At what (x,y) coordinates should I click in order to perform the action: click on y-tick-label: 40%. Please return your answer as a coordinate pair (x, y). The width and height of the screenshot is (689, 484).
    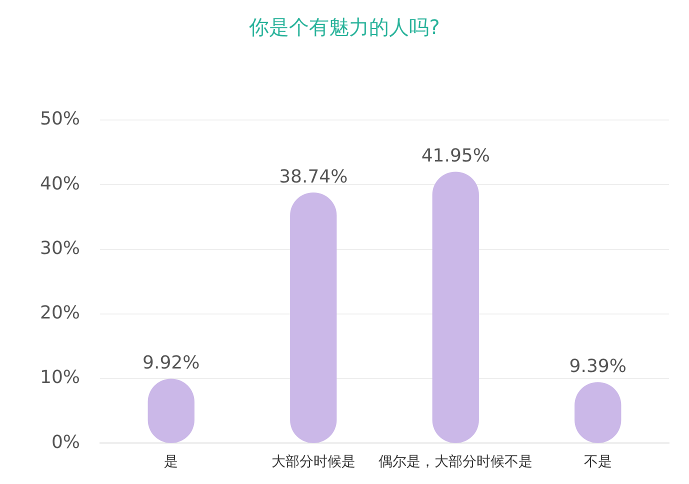
    Looking at the image, I should click on (60, 183).